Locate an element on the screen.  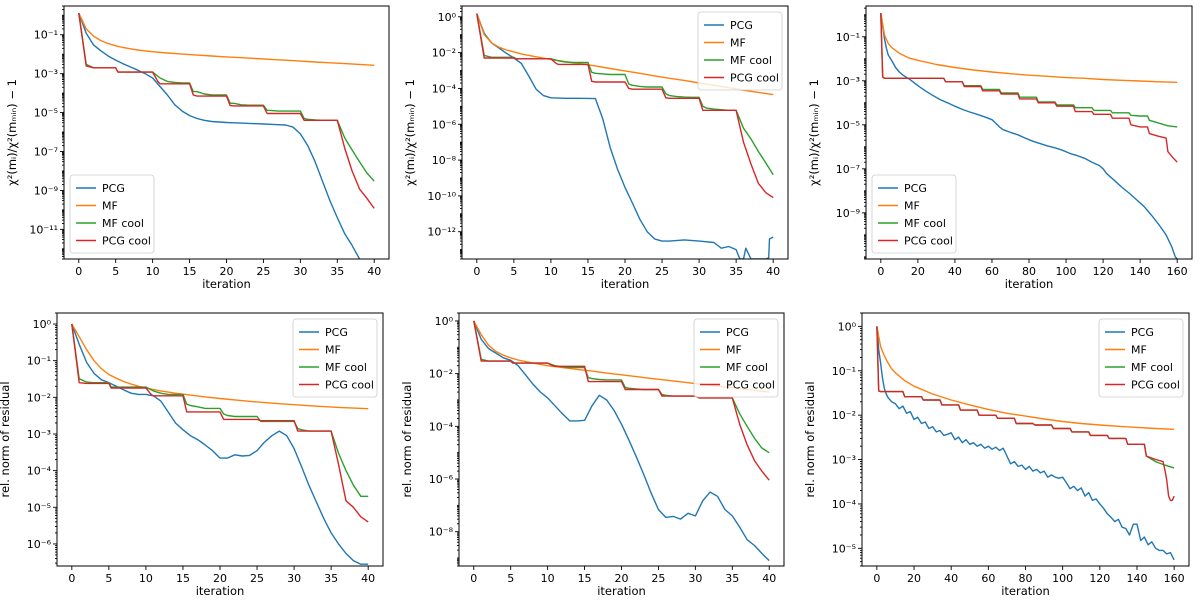
y-tick-label: 10⁻⁶ is located at coordinates (39, 544).